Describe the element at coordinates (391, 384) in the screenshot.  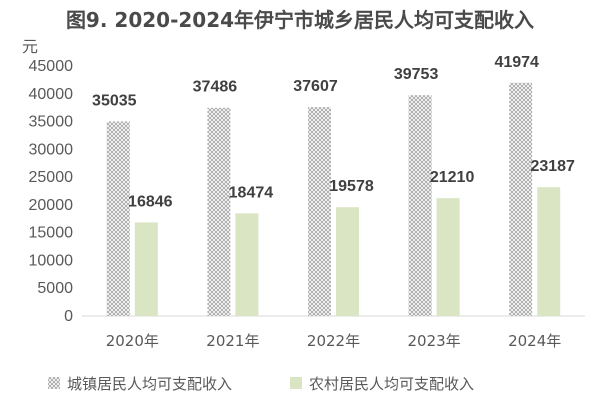
I see `legend-label-rural: 农村居民人均可支配收入` at that location.